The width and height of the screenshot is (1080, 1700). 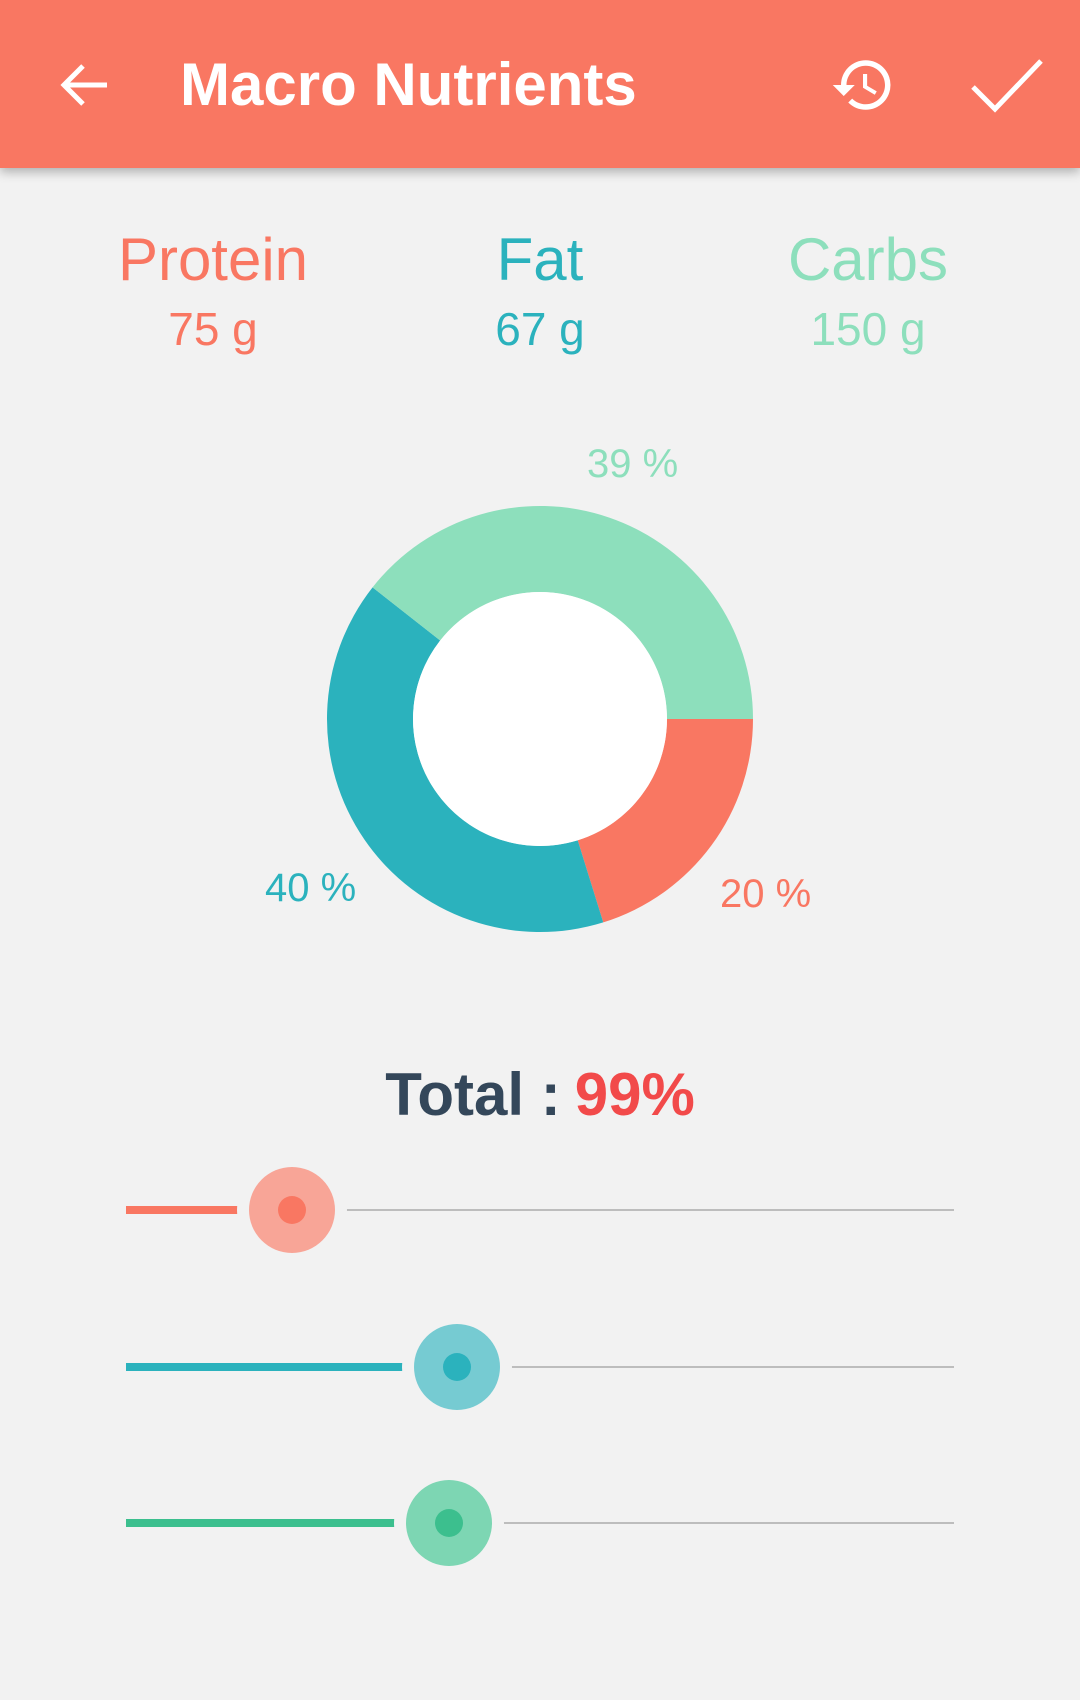 I want to click on check-icon, so click(x=1007, y=86).